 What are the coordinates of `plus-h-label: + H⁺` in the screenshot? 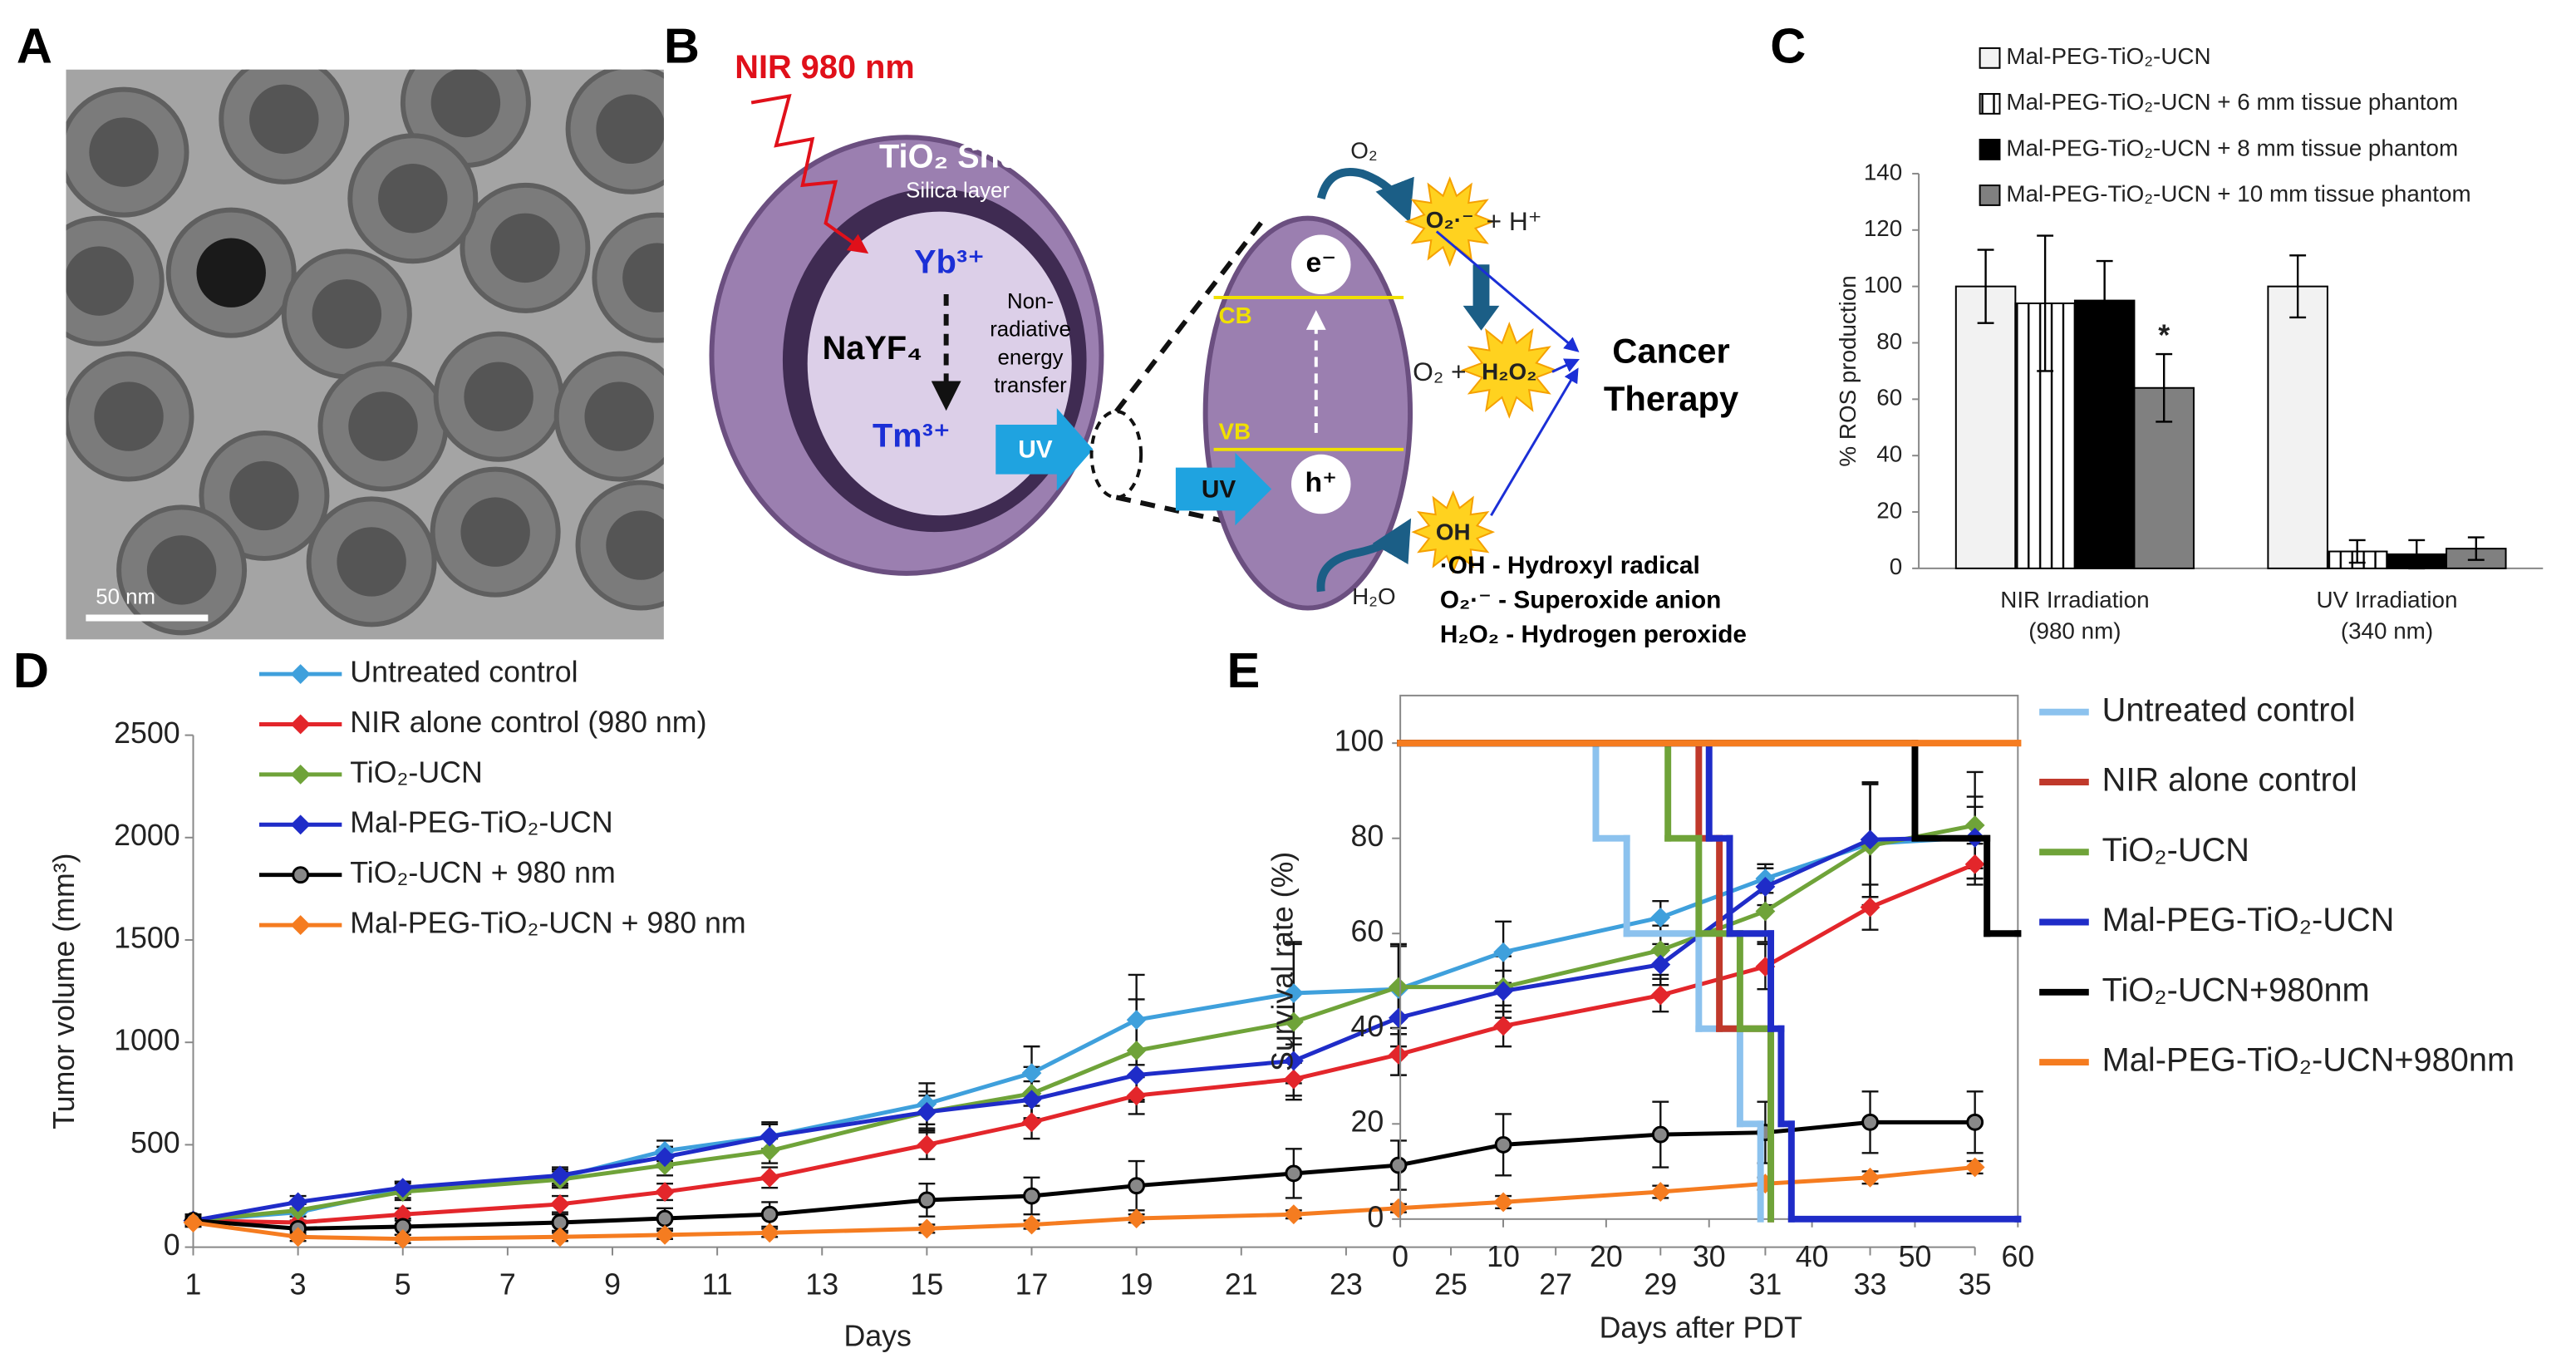 It's located at (1513, 221).